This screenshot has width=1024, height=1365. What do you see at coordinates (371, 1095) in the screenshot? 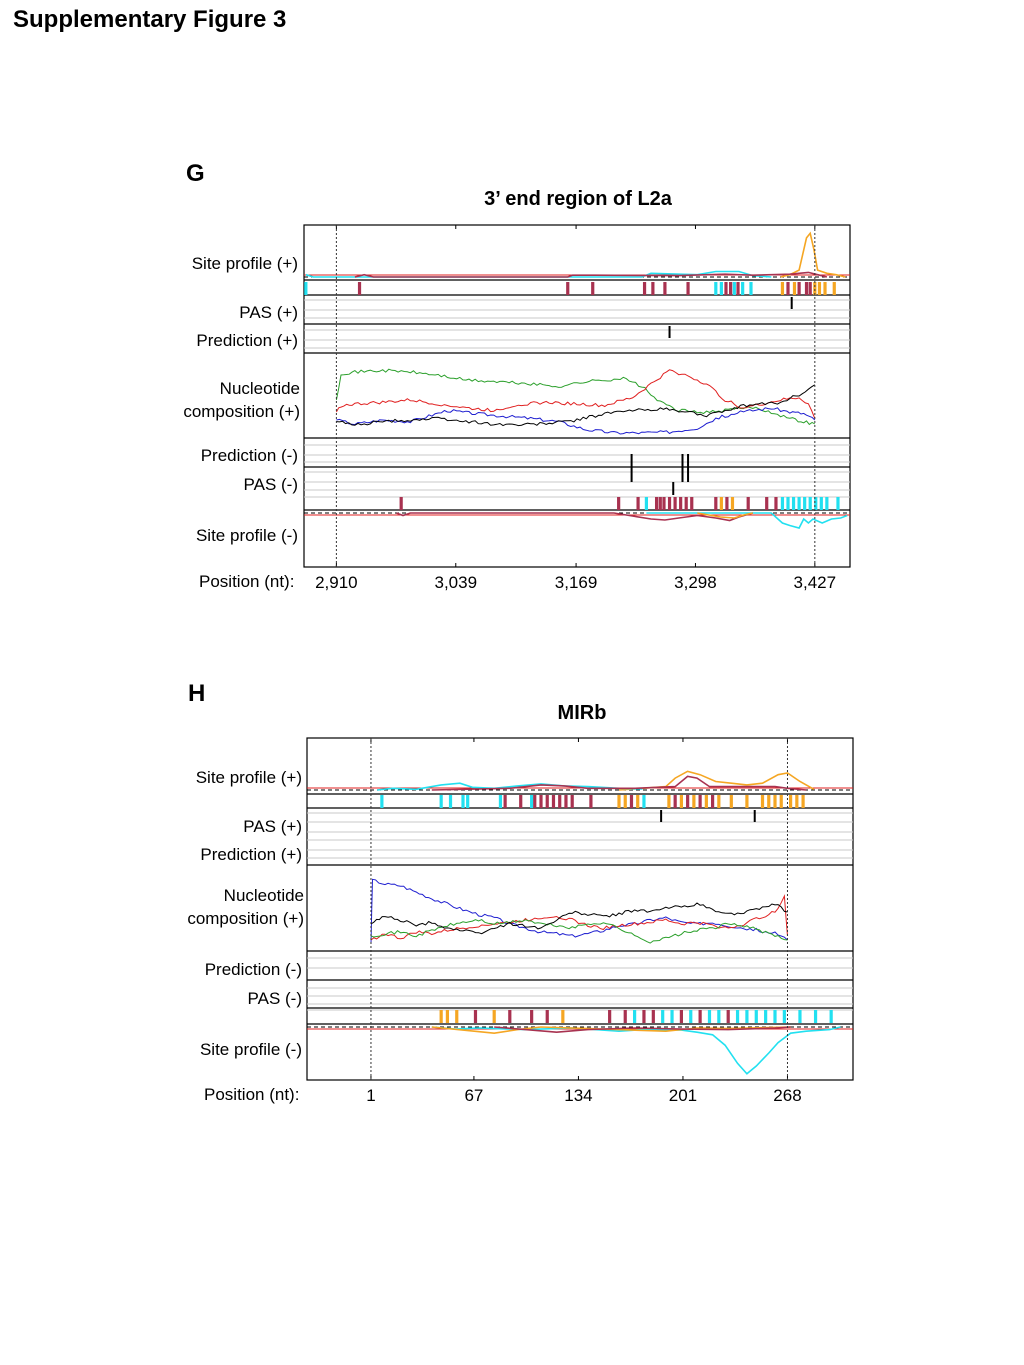
I see `x-tick-label: 1` at bounding box center [371, 1095].